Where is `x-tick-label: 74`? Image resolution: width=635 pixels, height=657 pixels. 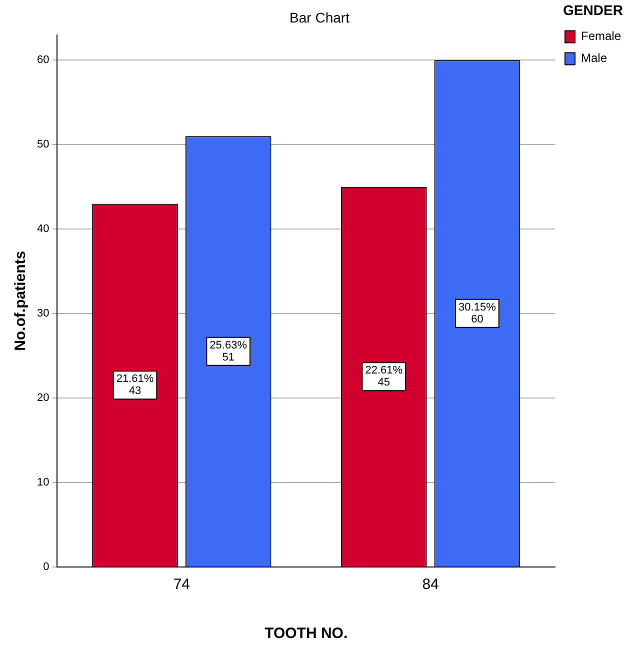
x-tick-label: 74 is located at coordinates (181, 585).